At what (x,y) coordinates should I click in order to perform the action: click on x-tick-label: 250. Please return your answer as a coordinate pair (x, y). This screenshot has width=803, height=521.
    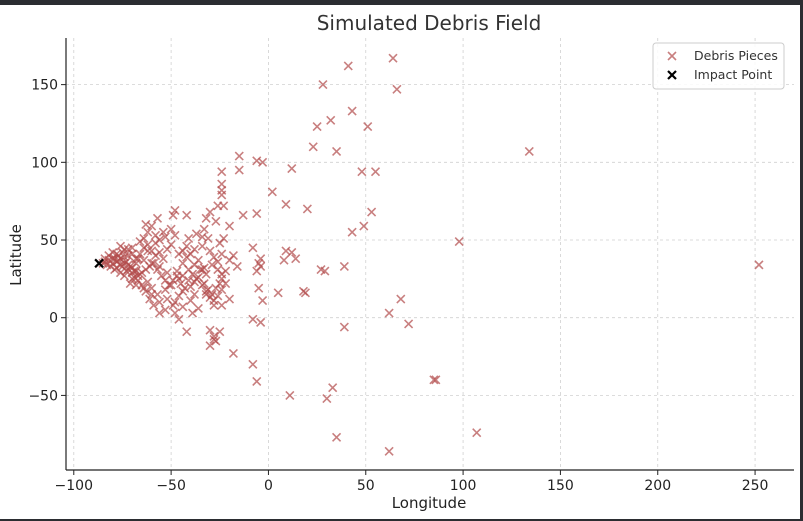
    Looking at the image, I should click on (755, 486).